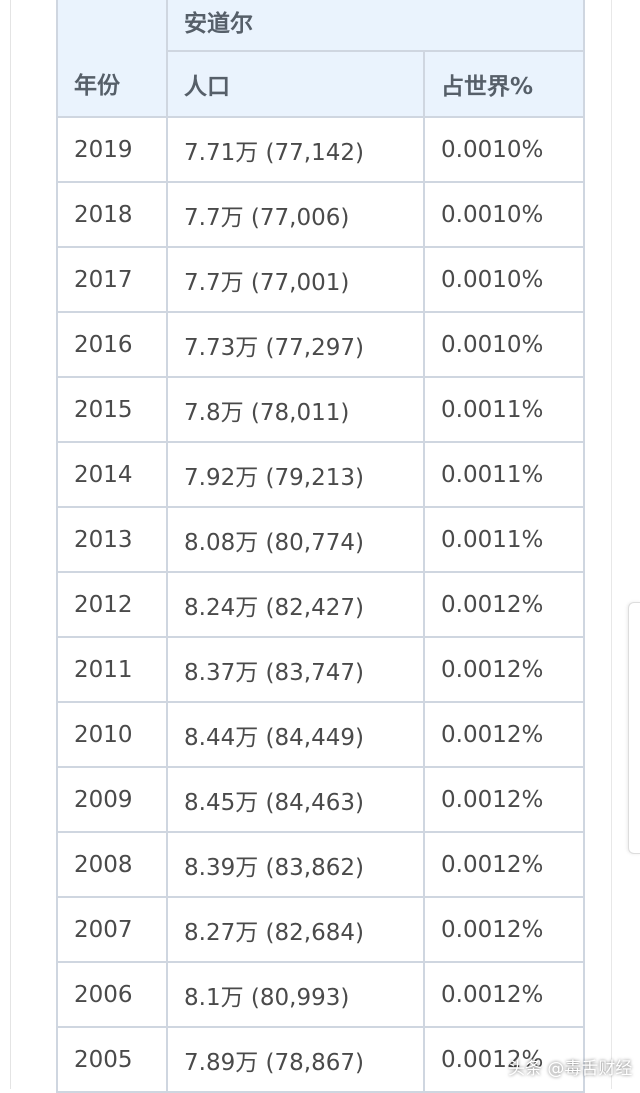  Describe the element at coordinates (295, 84) in the screenshot. I see `population-column-header: 人口` at that location.